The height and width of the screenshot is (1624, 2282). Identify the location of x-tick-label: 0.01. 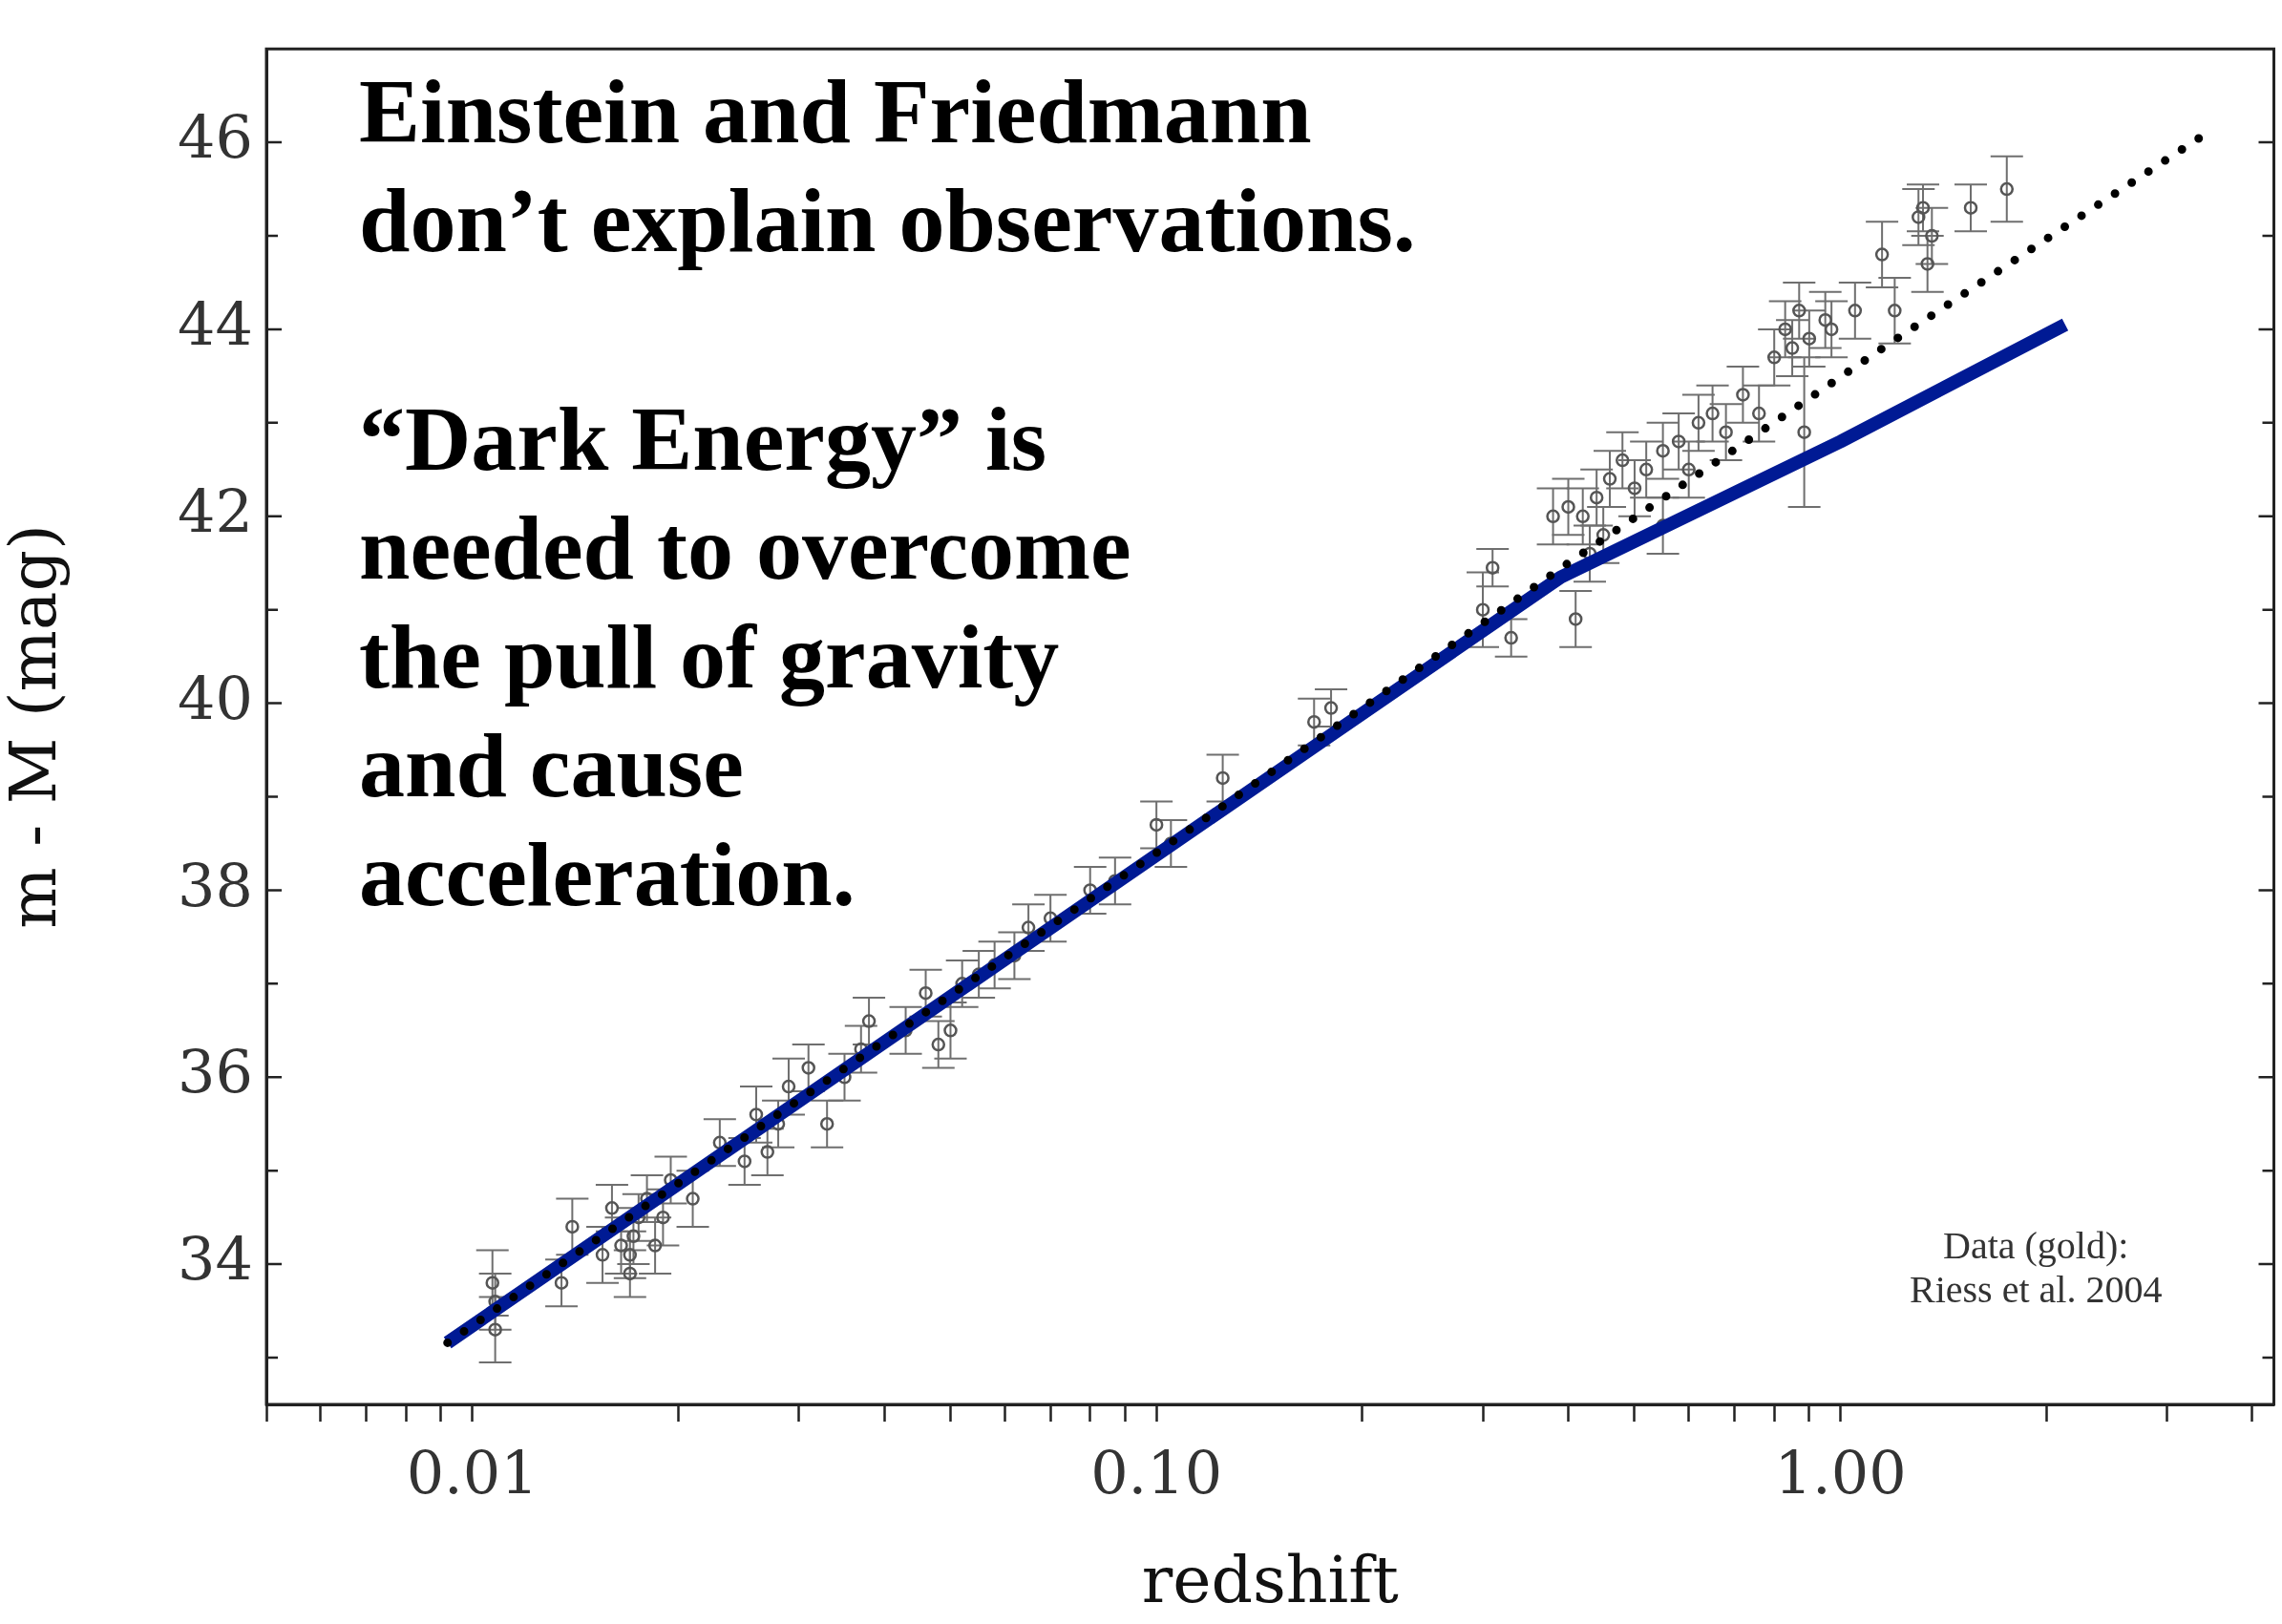
(472, 1473).